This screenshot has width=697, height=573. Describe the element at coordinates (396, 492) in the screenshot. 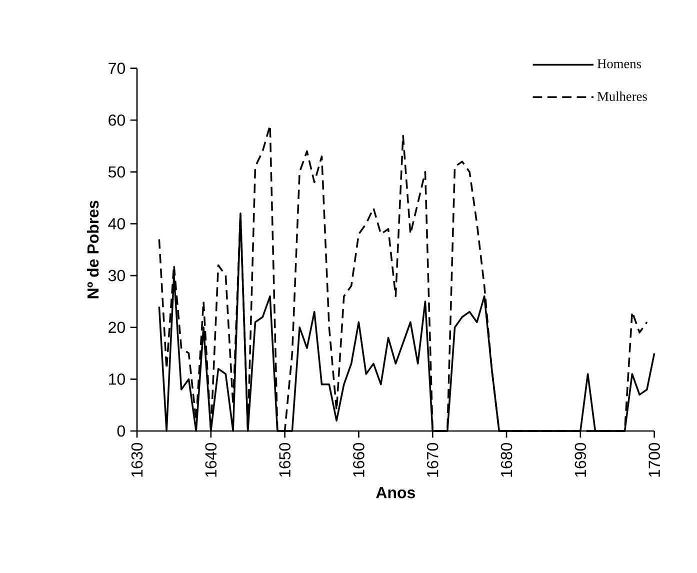

I see `x-axis-title: Anos` at that location.